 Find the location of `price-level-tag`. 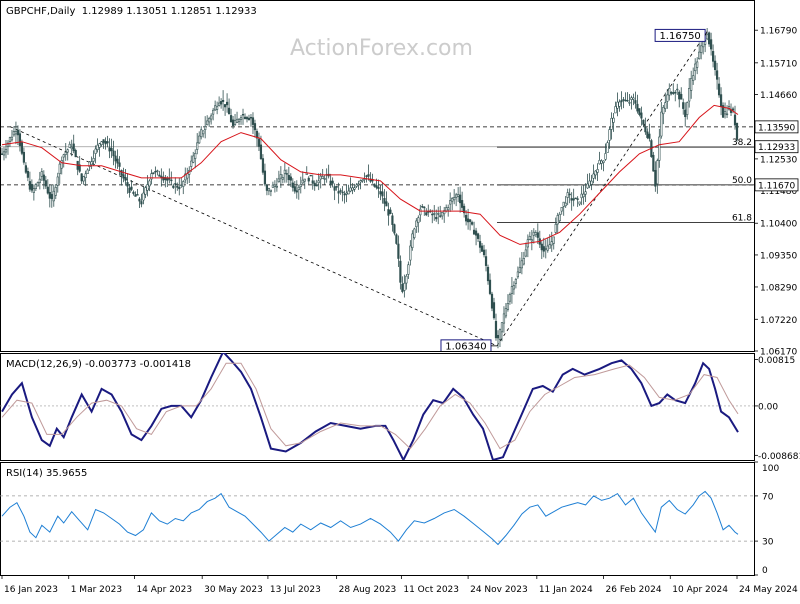

price-level-tag is located at coordinates (776, 185).